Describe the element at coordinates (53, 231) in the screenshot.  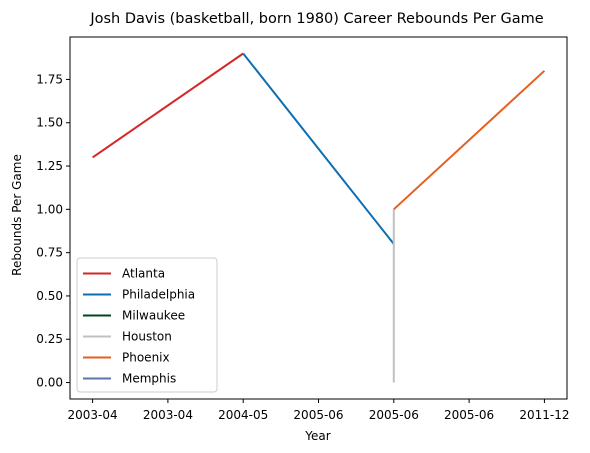
I see `y-axis-ticks: 0.00 0.25 0.50 0.75 1.00 1.25 1.50 1.75` at that location.